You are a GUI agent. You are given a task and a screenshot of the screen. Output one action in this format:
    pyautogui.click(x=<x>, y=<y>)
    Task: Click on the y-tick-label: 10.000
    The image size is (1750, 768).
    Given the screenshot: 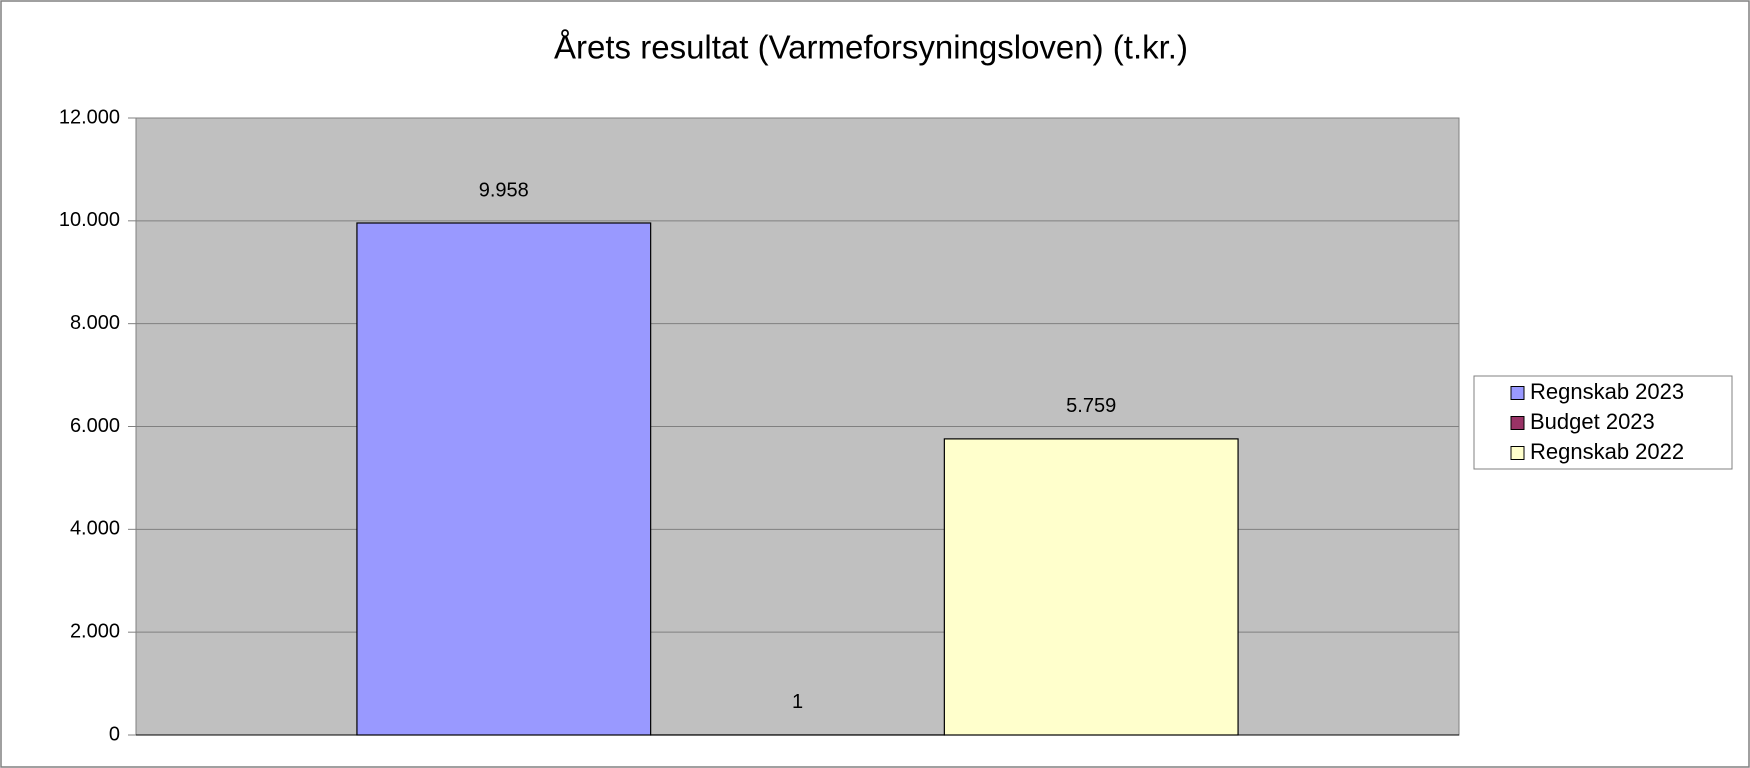 What is the action you would take?
    pyautogui.click(x=89, y=220)
    